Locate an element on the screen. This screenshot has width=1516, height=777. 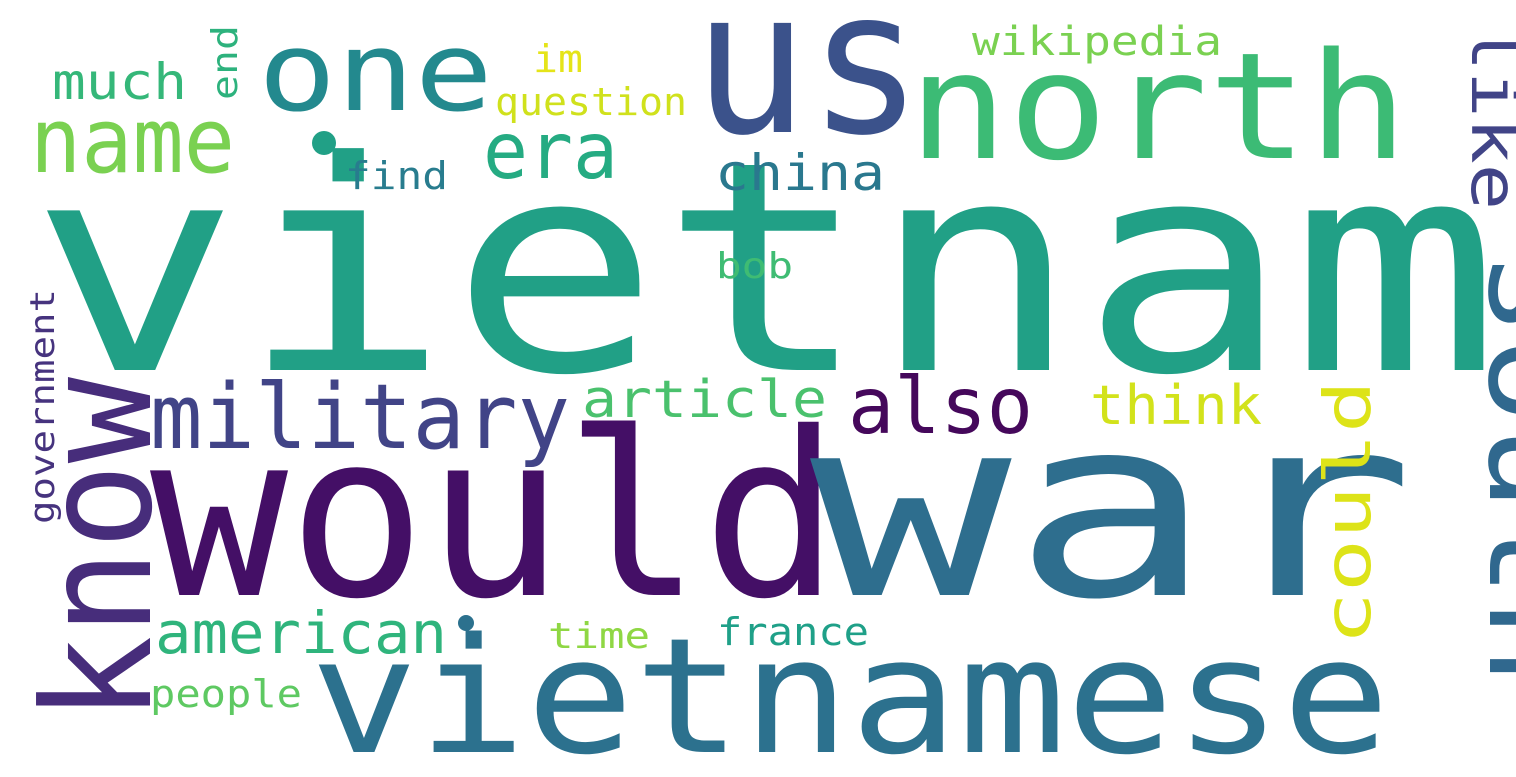
word-article: article is located at coordinates (704, 400).